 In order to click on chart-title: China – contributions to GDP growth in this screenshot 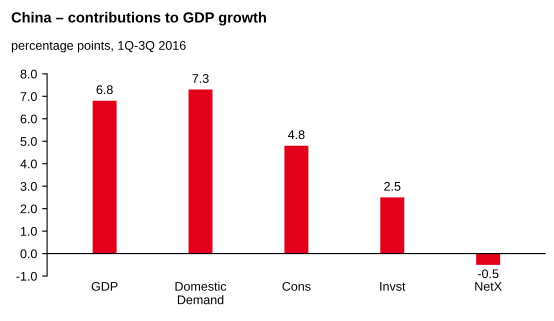, I will do `click(139, 19)`.